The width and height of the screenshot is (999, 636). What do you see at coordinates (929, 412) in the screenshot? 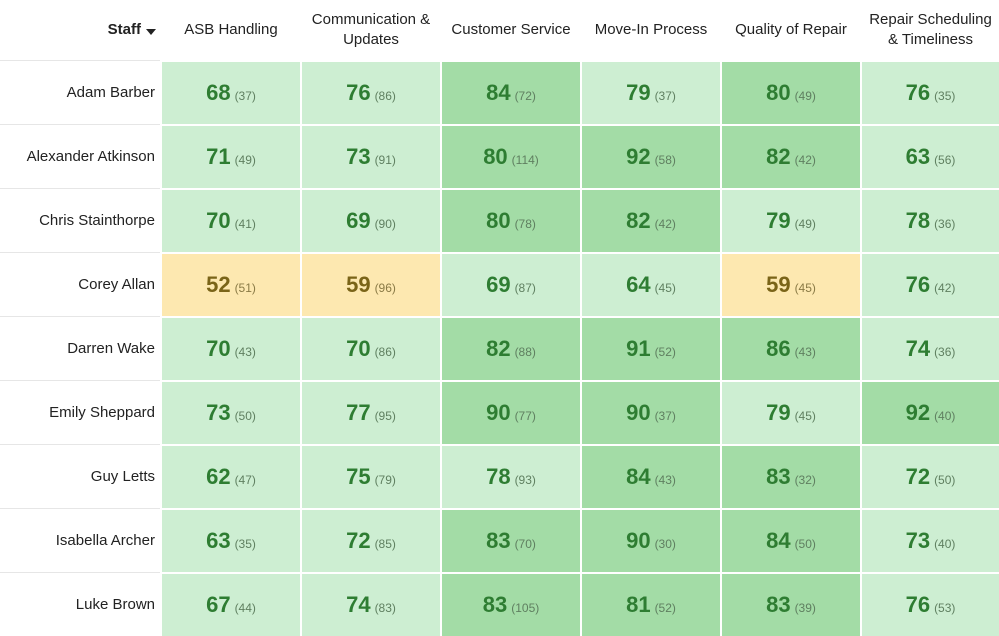
I see `score-cell: 92 (40)` at bounding box center [929, 412].